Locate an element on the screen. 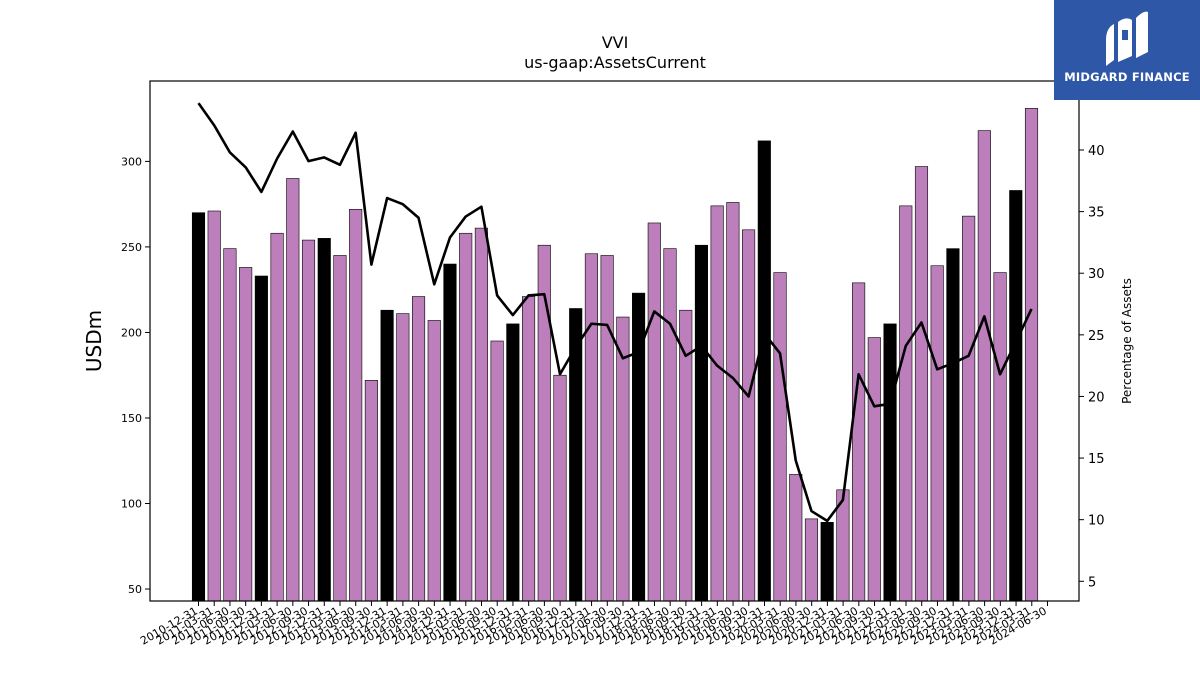 The height and width of the screenshot is (675, 1200). y-tick-label-5: 300 is located at coordinates (131, 161).